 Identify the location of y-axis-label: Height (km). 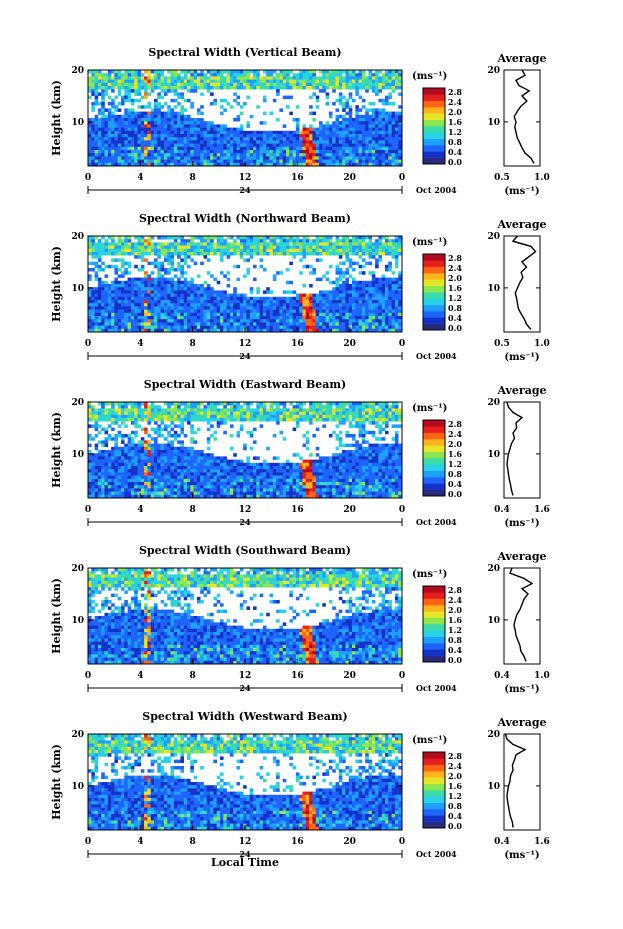
(56, 284).